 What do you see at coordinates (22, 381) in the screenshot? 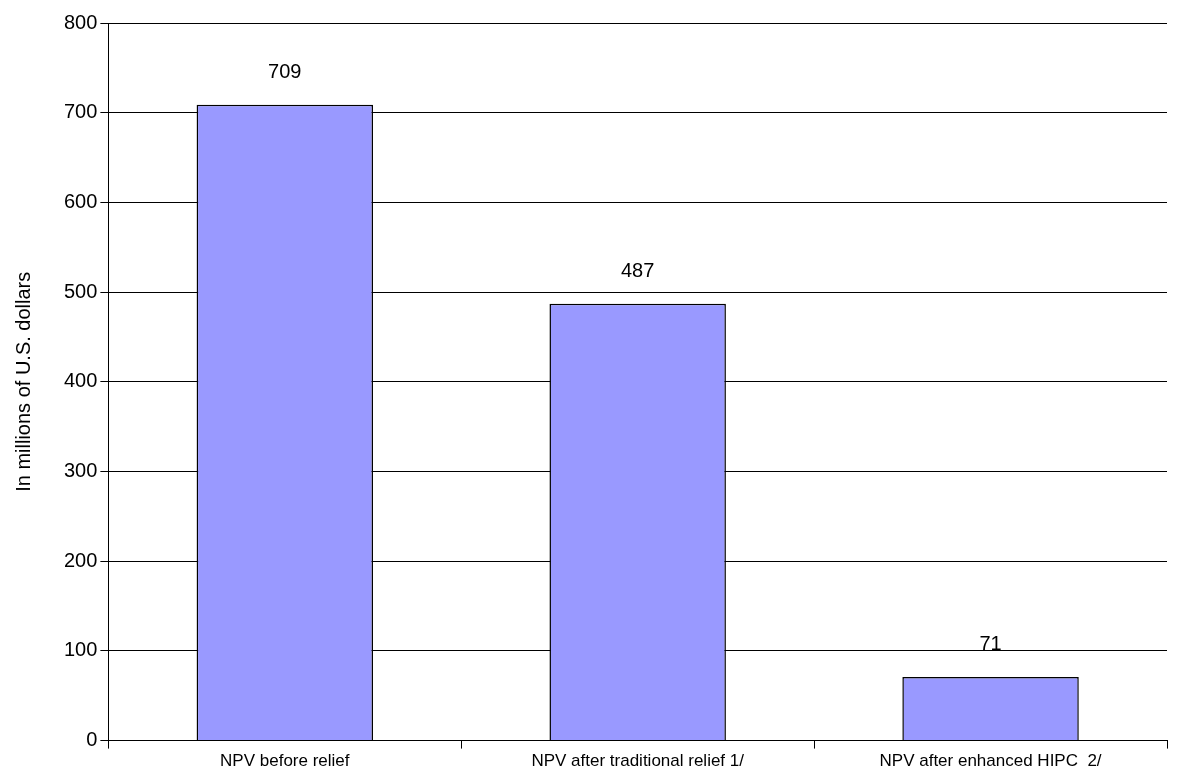
I see `y-axis-title: In millions of U.S. dollars` at bounding box center [22, 381].